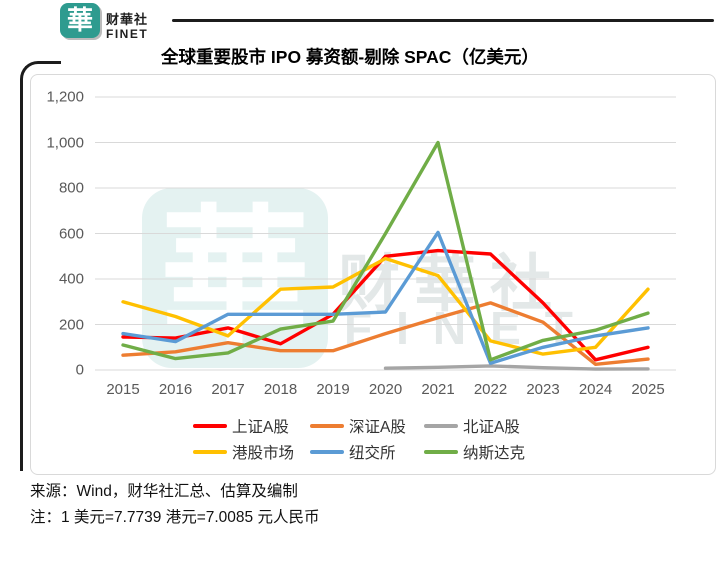  I want to click on x-tick-label: 2017, so click(228, 389).